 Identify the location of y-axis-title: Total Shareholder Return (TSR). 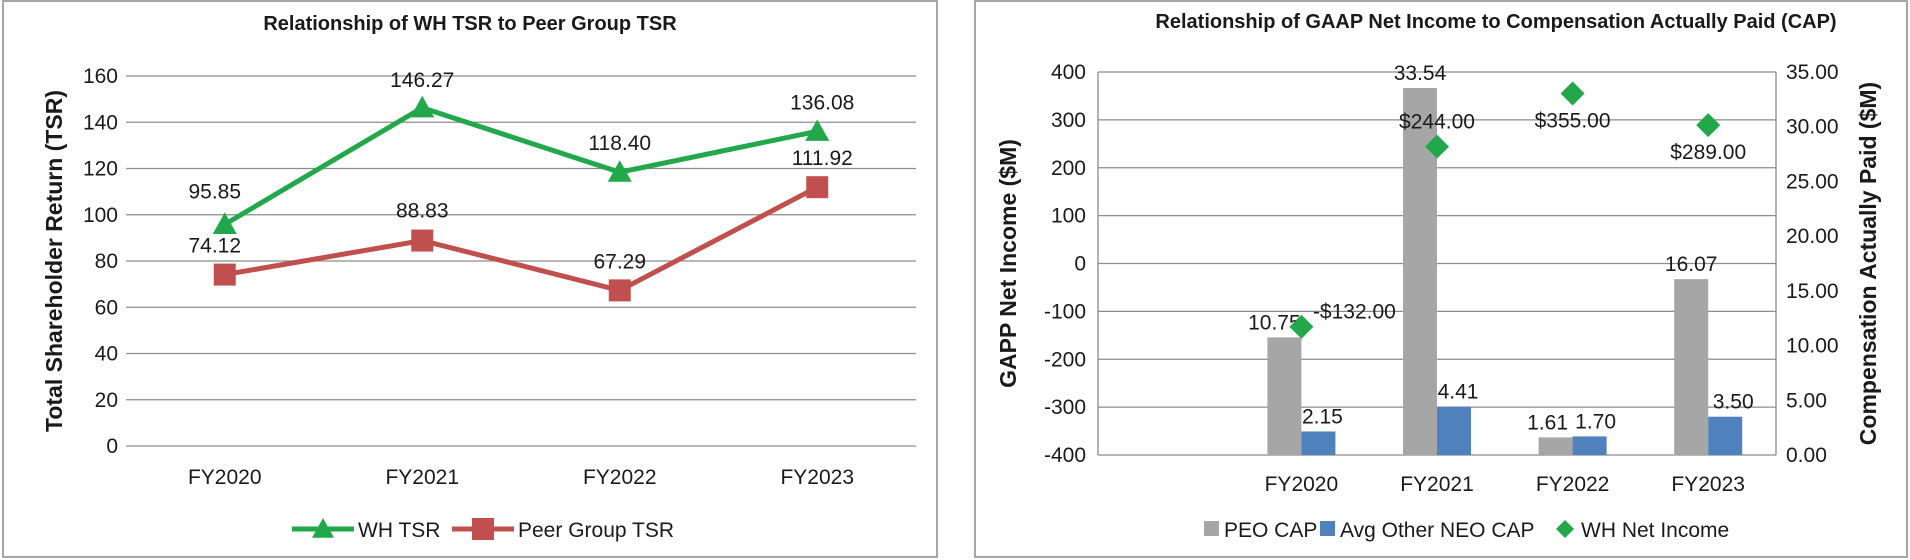
(54, 261).